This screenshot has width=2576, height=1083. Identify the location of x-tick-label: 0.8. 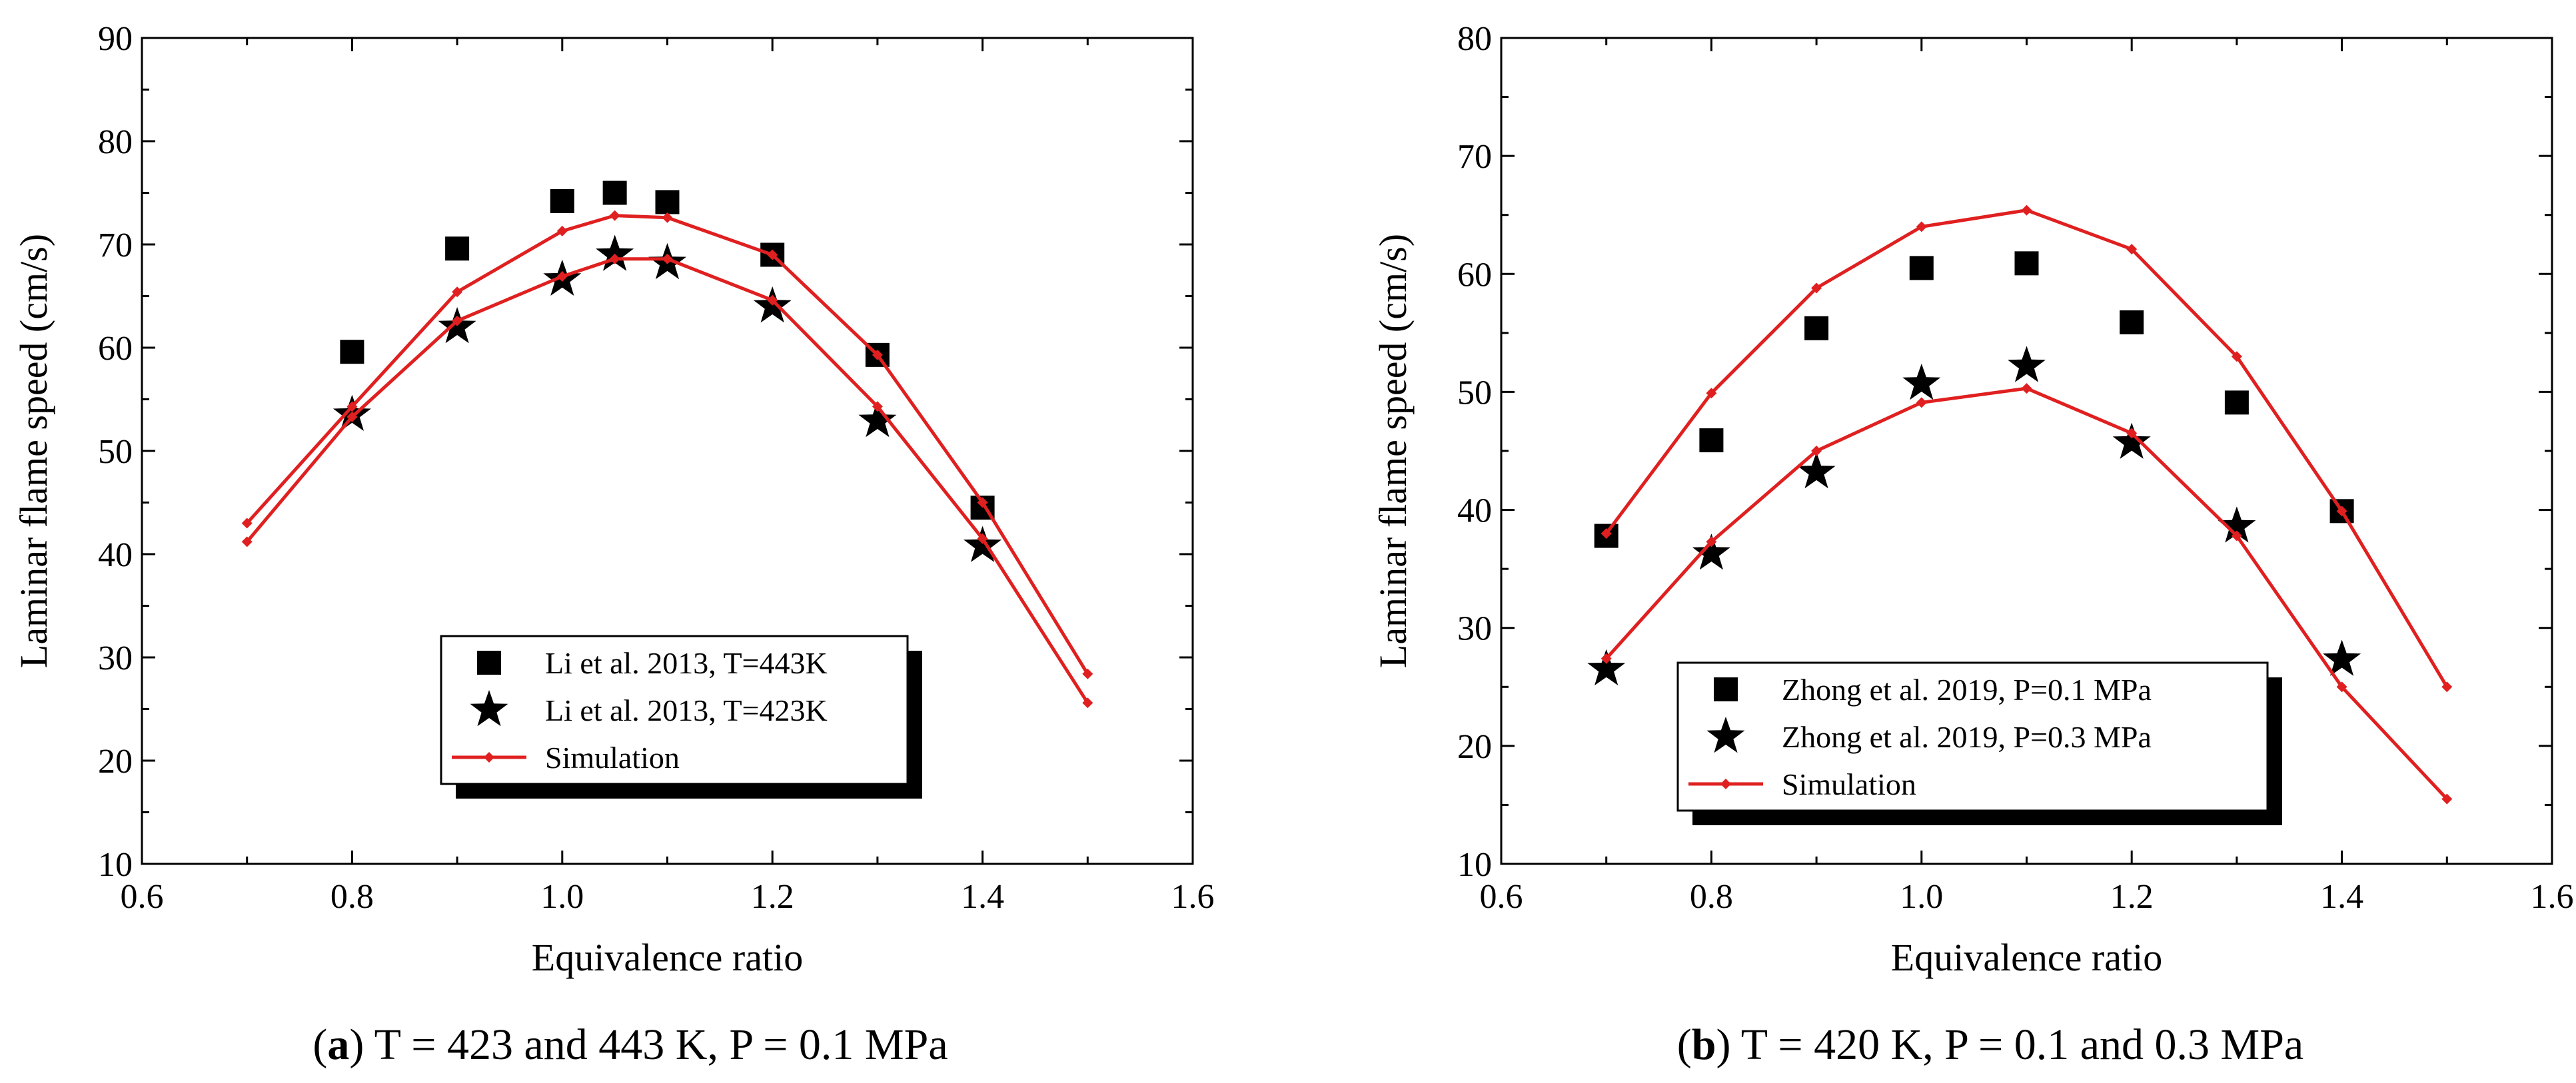
(352, 897).